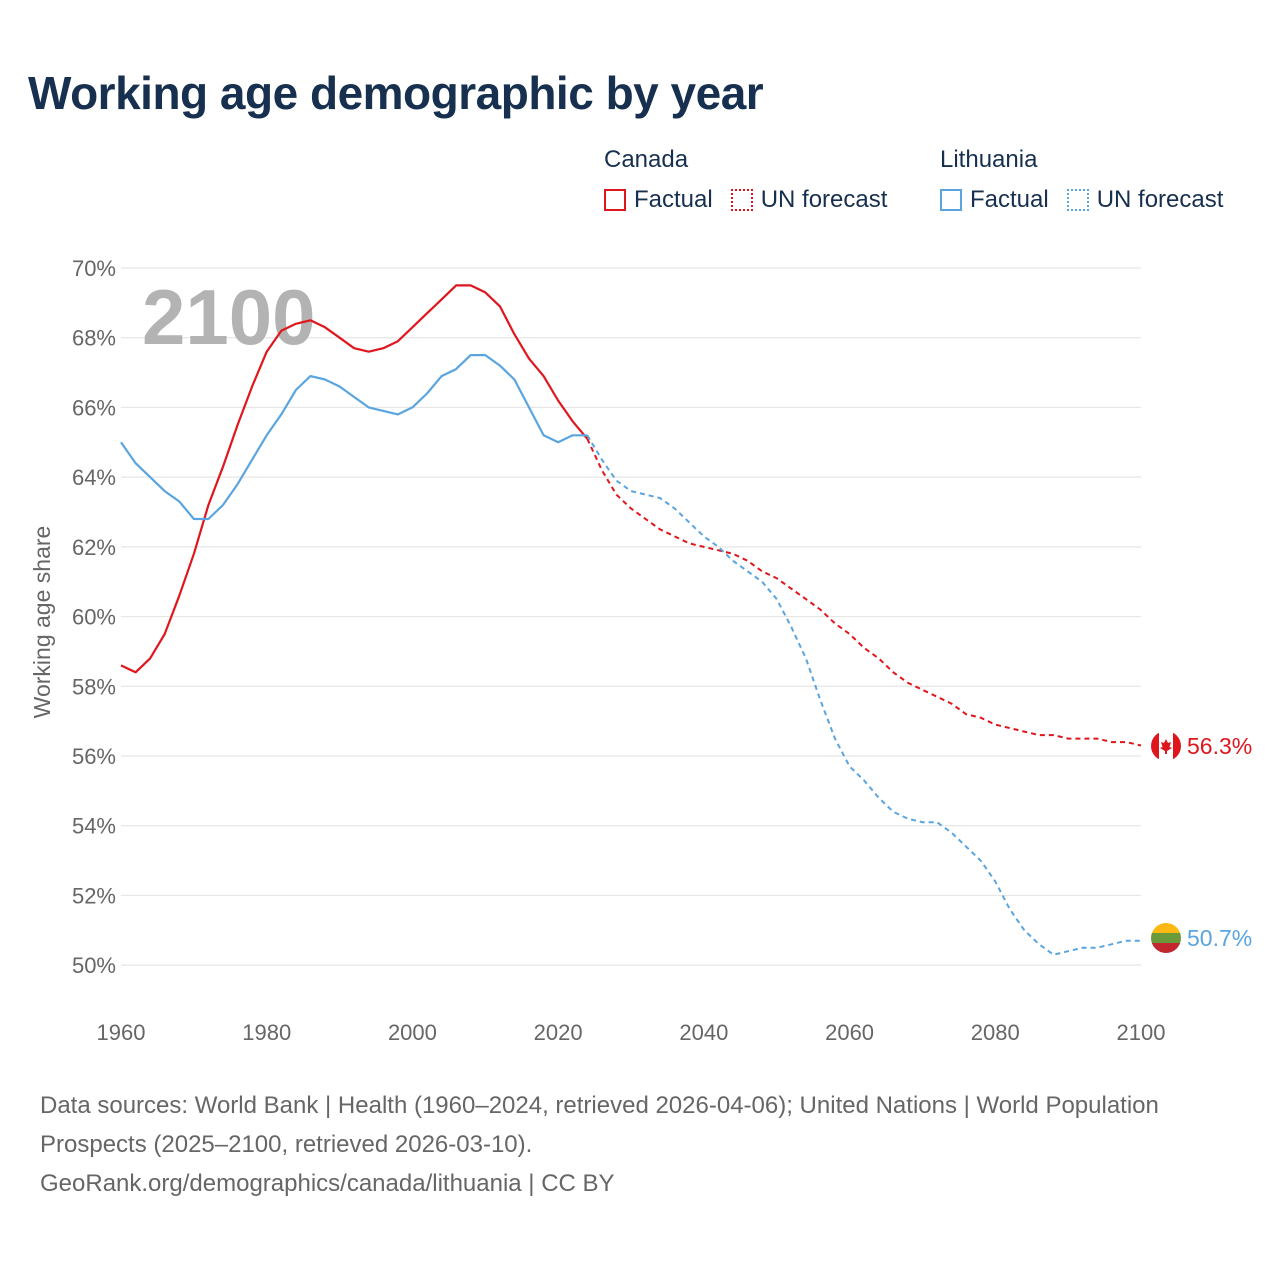  What do you see at coordinates (94, 756) in the screenshot?
I see `y-tick-label: 56%` at bounding box center [94, 756].